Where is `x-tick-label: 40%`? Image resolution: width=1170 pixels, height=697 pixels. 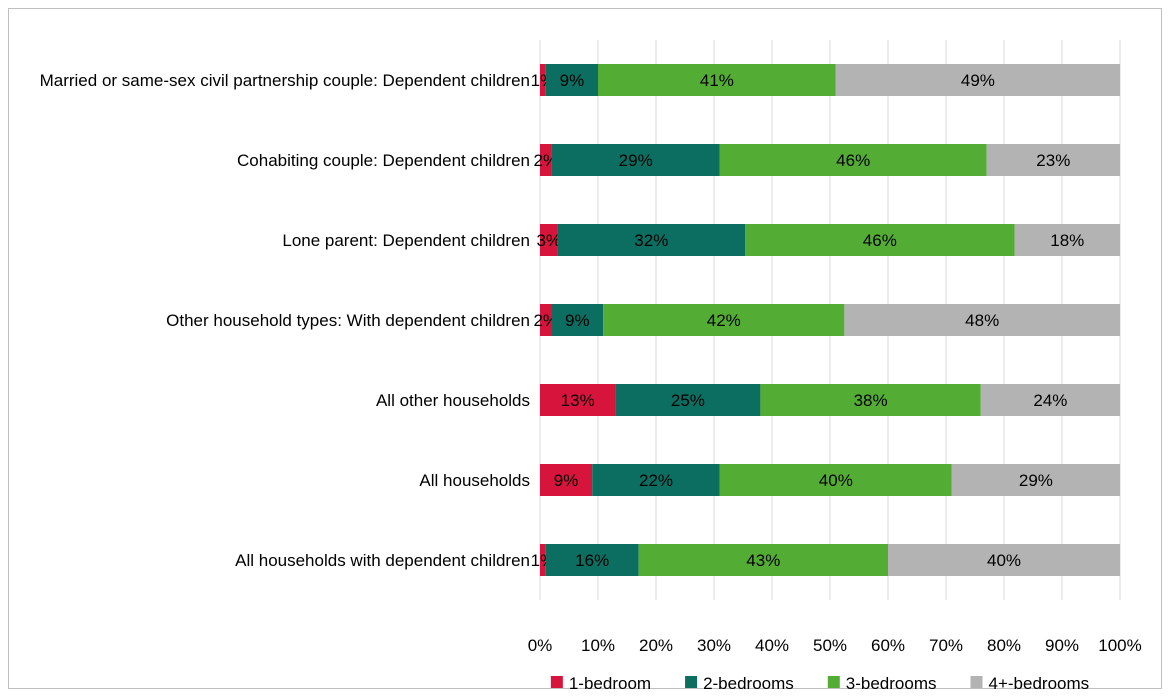
x-tick-label: 40% is located at coordinates (772, 645).